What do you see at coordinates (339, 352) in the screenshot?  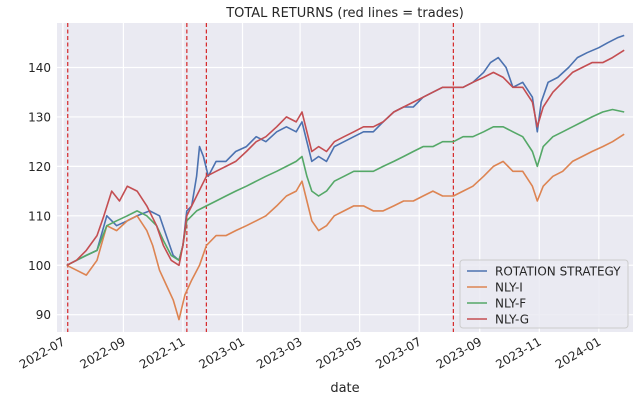 I see `x-tick-label: 2023-05` at bounding box center [339, 352].